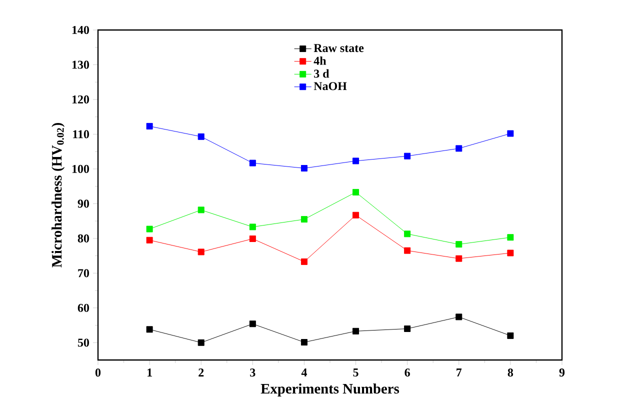  Describe the element at coordinates (150, 372) in the screenshot. I see `x-tick-label: 1` at that location.